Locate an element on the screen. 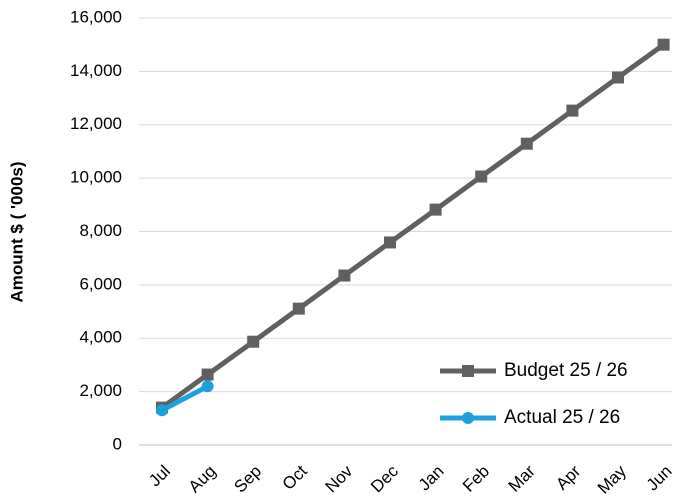 This screenshot has height=499, width=674. x-tick-label: Jan is located at coordinates (431, 478).